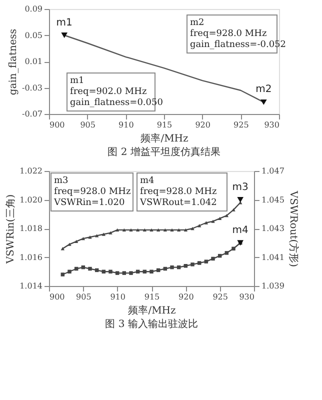 The height and width of the screenshot is (400, 322). Describe the element at coordinates (164, 152) in the screenshot. I see `text: 图 2 增益平坦度仿真结果` at that location.